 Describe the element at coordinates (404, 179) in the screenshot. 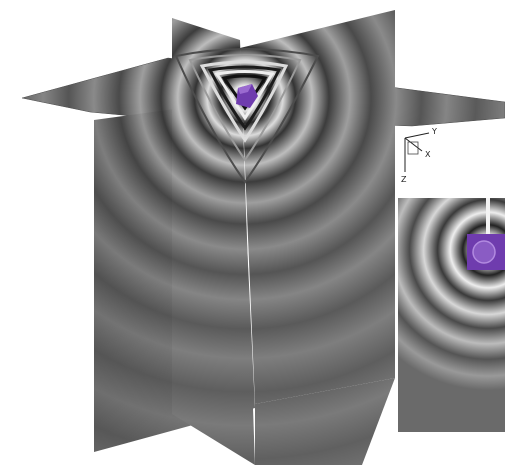

I see `axis-label-z: Z` at that location.